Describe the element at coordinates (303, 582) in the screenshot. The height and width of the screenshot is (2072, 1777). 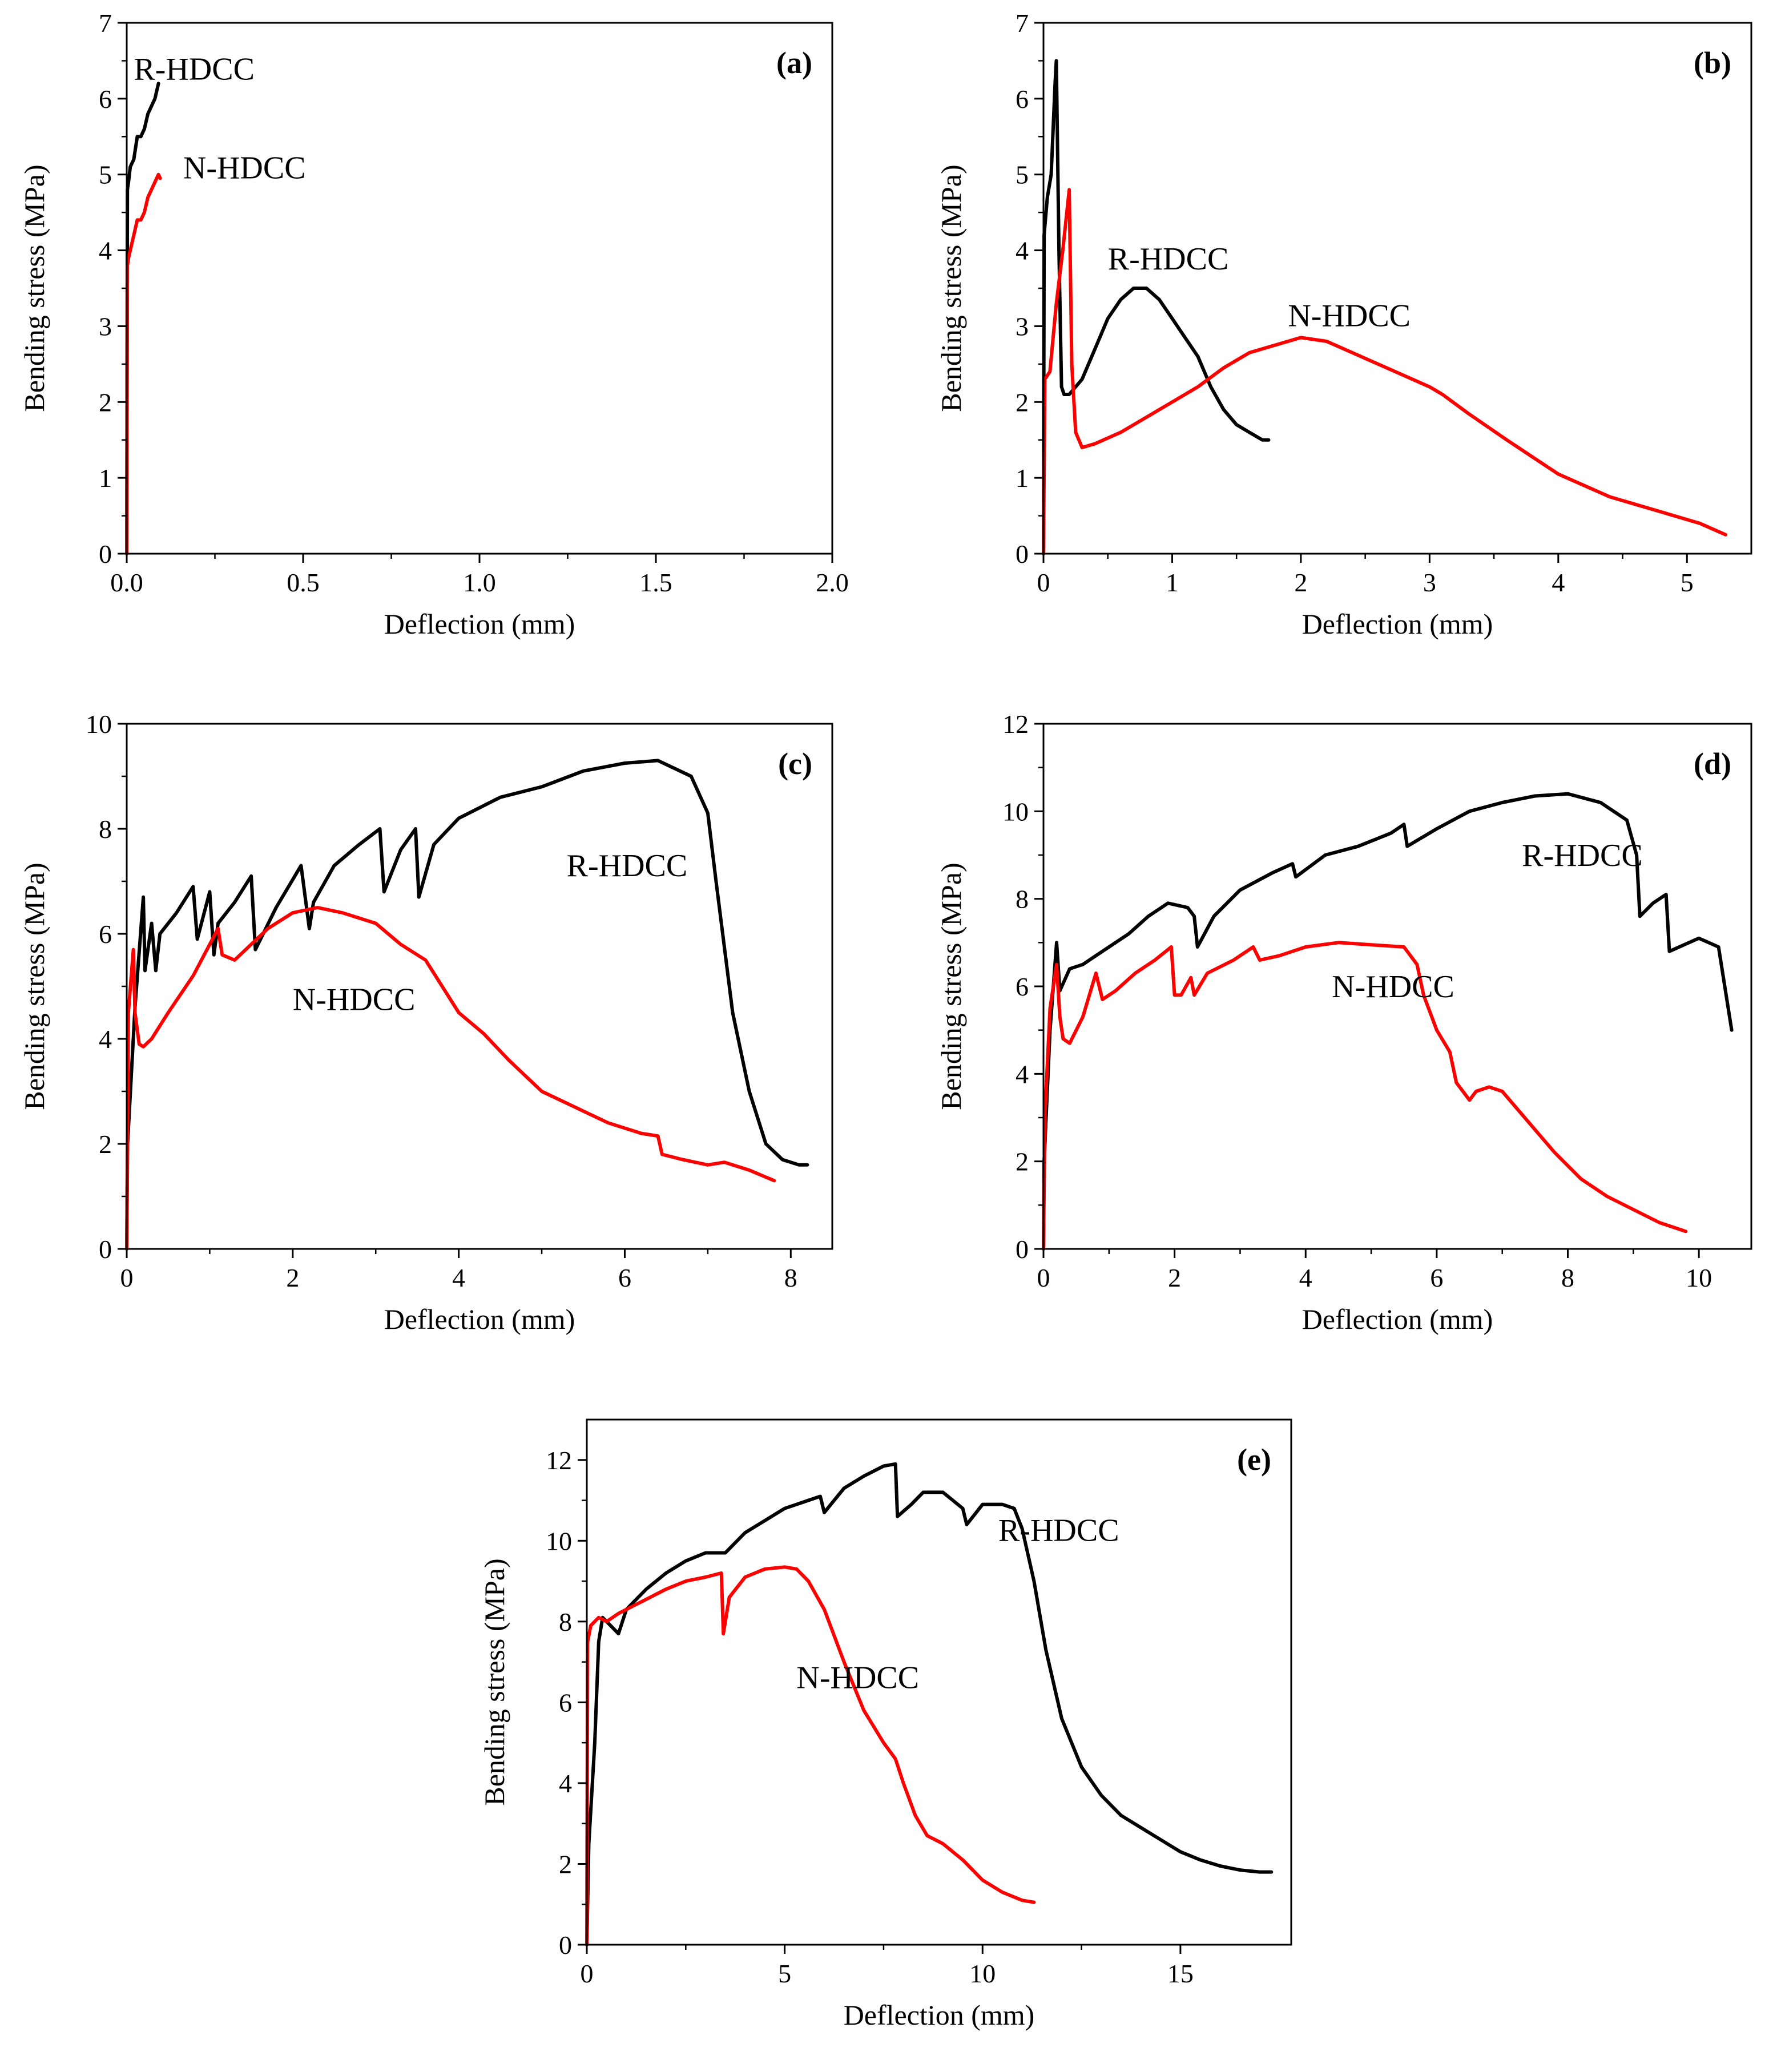
I see `x-tick-label: 0.5` at that location.